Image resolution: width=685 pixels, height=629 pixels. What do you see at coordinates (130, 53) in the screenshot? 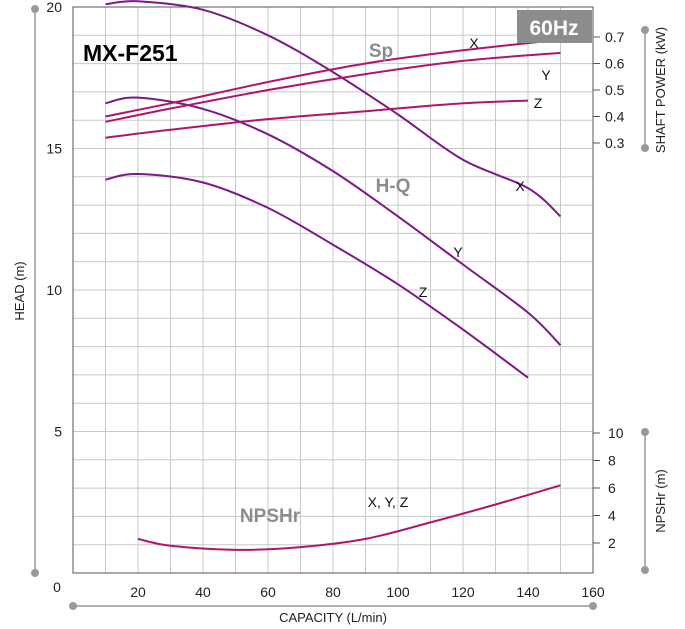
I see `chart-title: MX-F251` at bounding box center [130, 53].